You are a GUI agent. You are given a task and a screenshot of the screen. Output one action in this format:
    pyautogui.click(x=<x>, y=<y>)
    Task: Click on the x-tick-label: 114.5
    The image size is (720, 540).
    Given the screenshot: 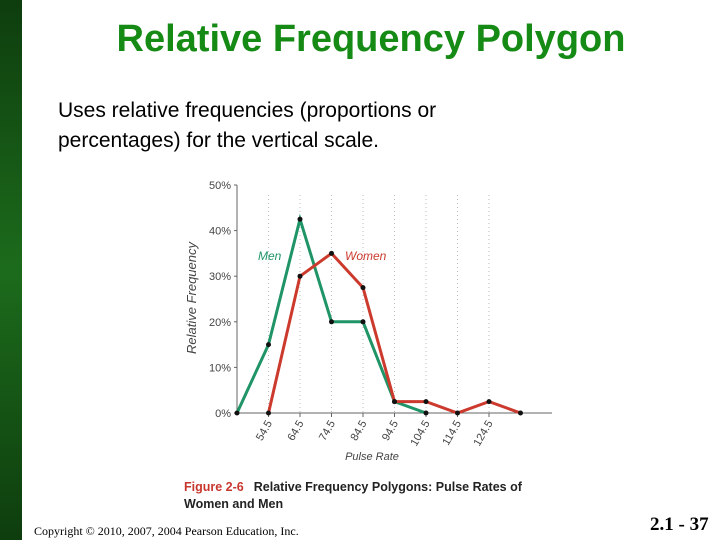 What is the action you would take?
    pyautogui.click(x=452, y=433)
    